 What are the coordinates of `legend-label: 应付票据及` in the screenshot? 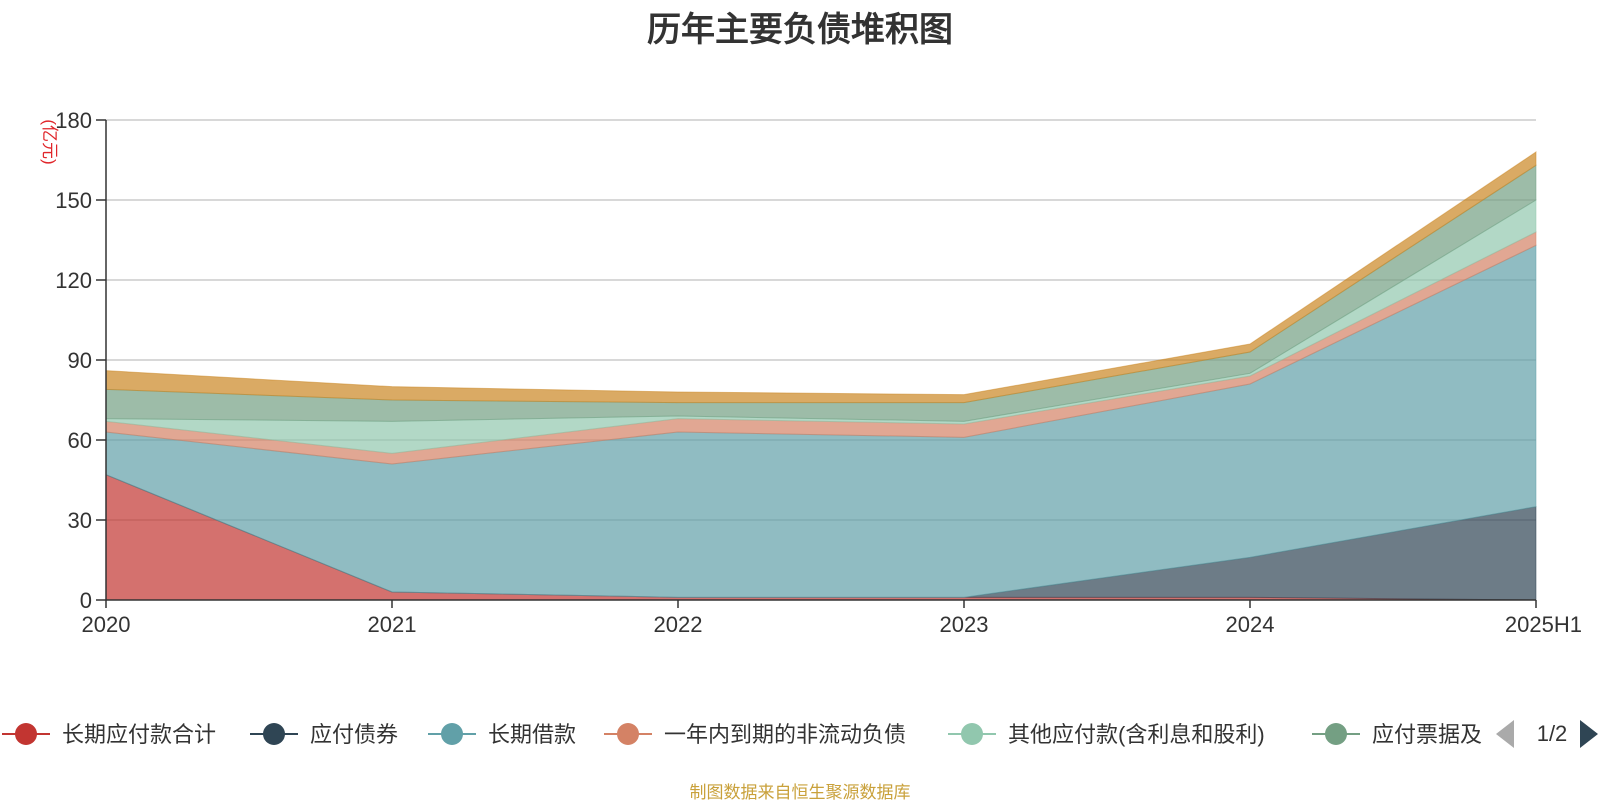 It's located at (1427, 734).